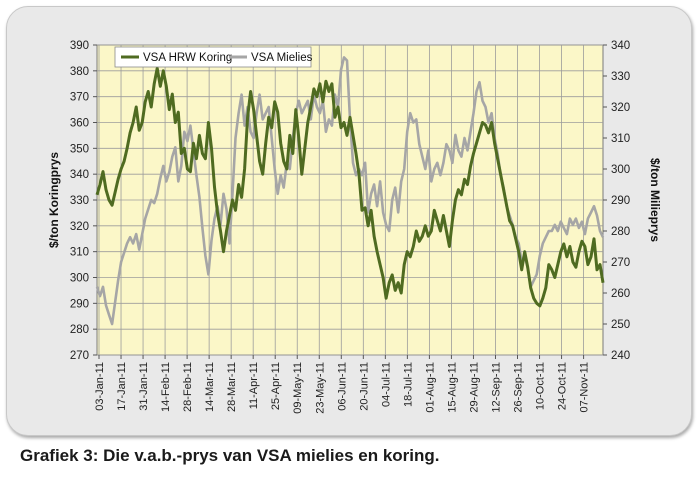 The height and width of the screenshot is (479, 700). What do you see at coordinates (122, 386) in the screenshot?
I see `x-tick-label: 17-Jan-11` at bounding box center [122, 386].